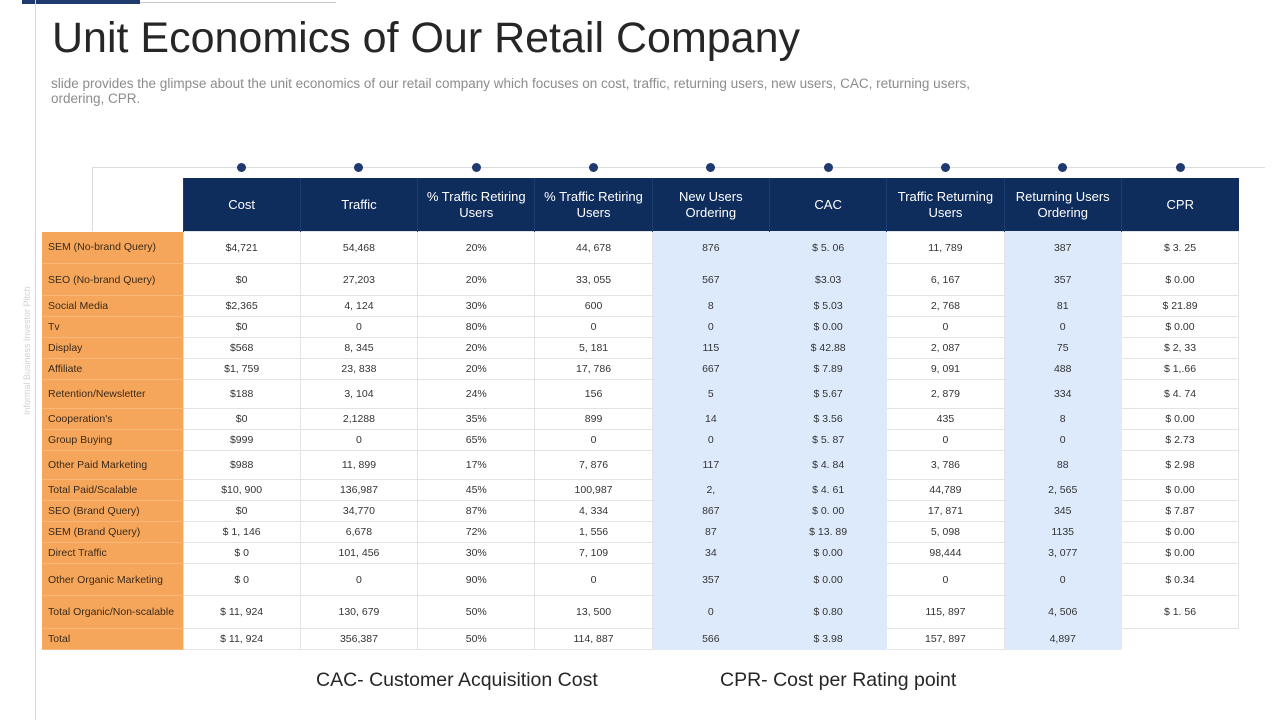  What do you see at coordinates (945, 612) in the screenshot?
I see `table-cell: 115, 897` at bounding box center [945, 612].